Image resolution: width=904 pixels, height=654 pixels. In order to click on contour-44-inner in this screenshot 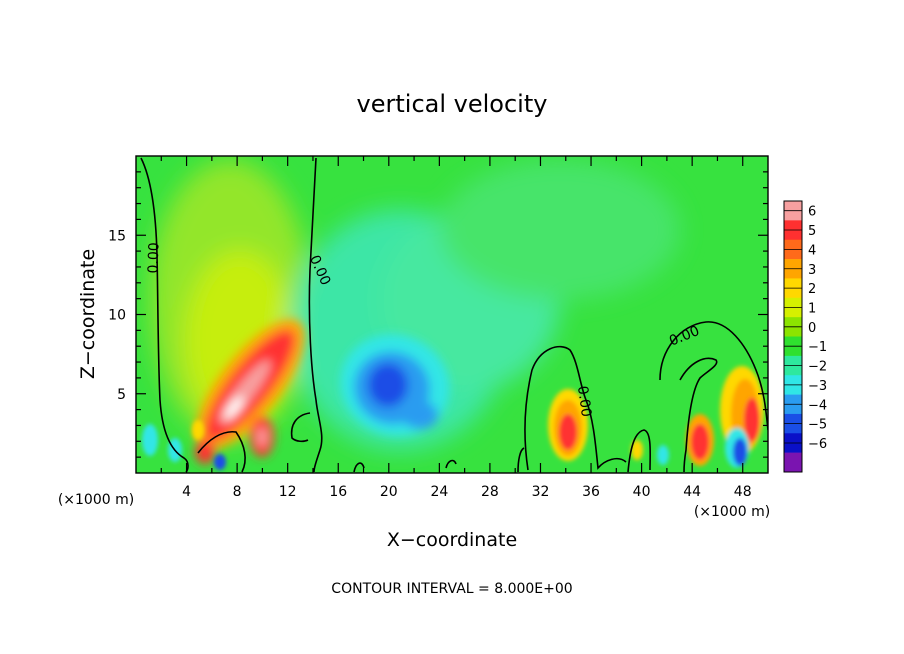, I will do `click(698, 415)`.